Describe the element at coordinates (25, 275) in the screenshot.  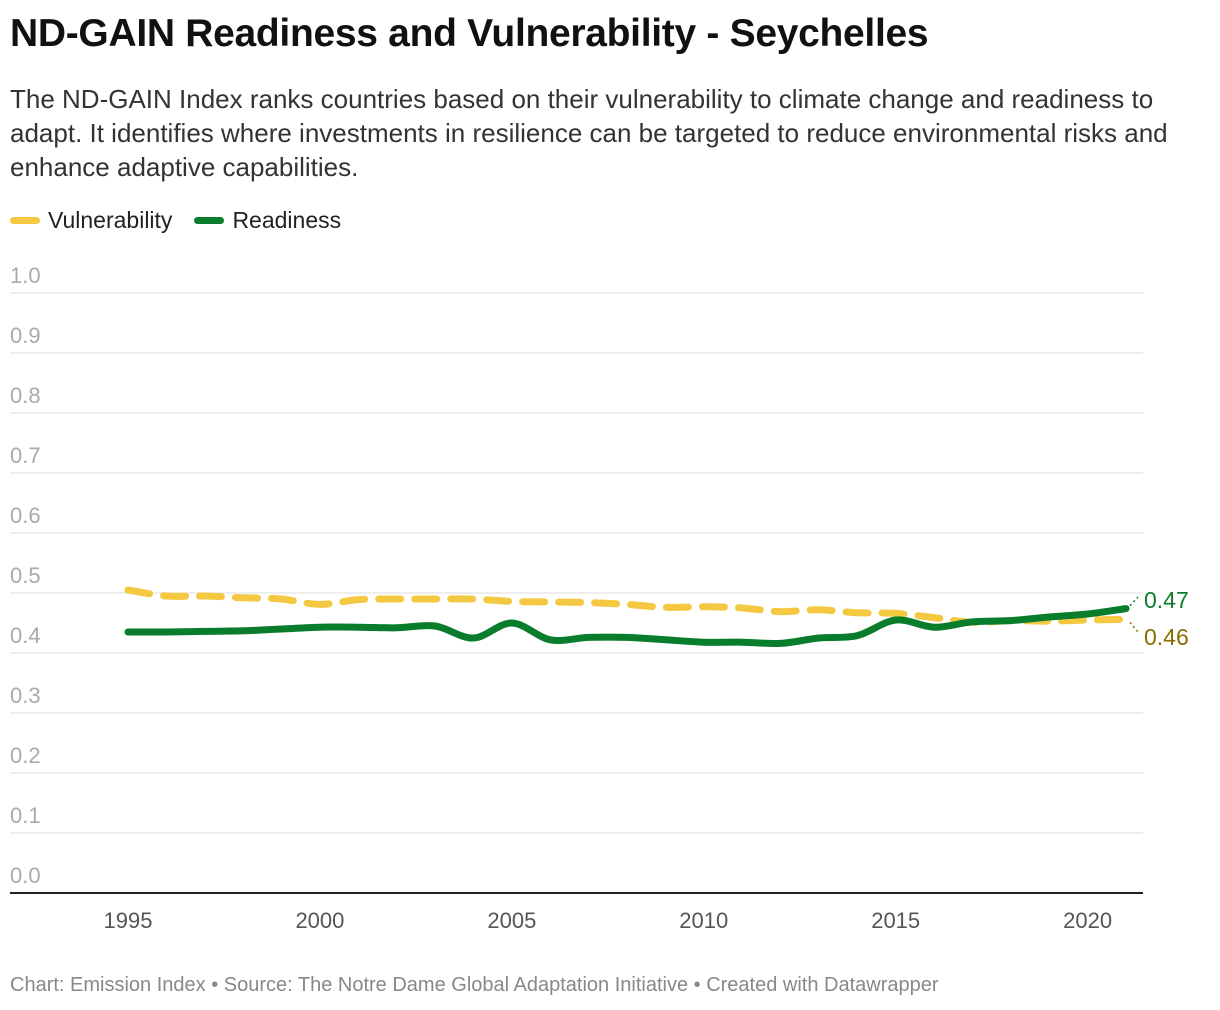
I see `y-tick-label: 1.0` at that location.